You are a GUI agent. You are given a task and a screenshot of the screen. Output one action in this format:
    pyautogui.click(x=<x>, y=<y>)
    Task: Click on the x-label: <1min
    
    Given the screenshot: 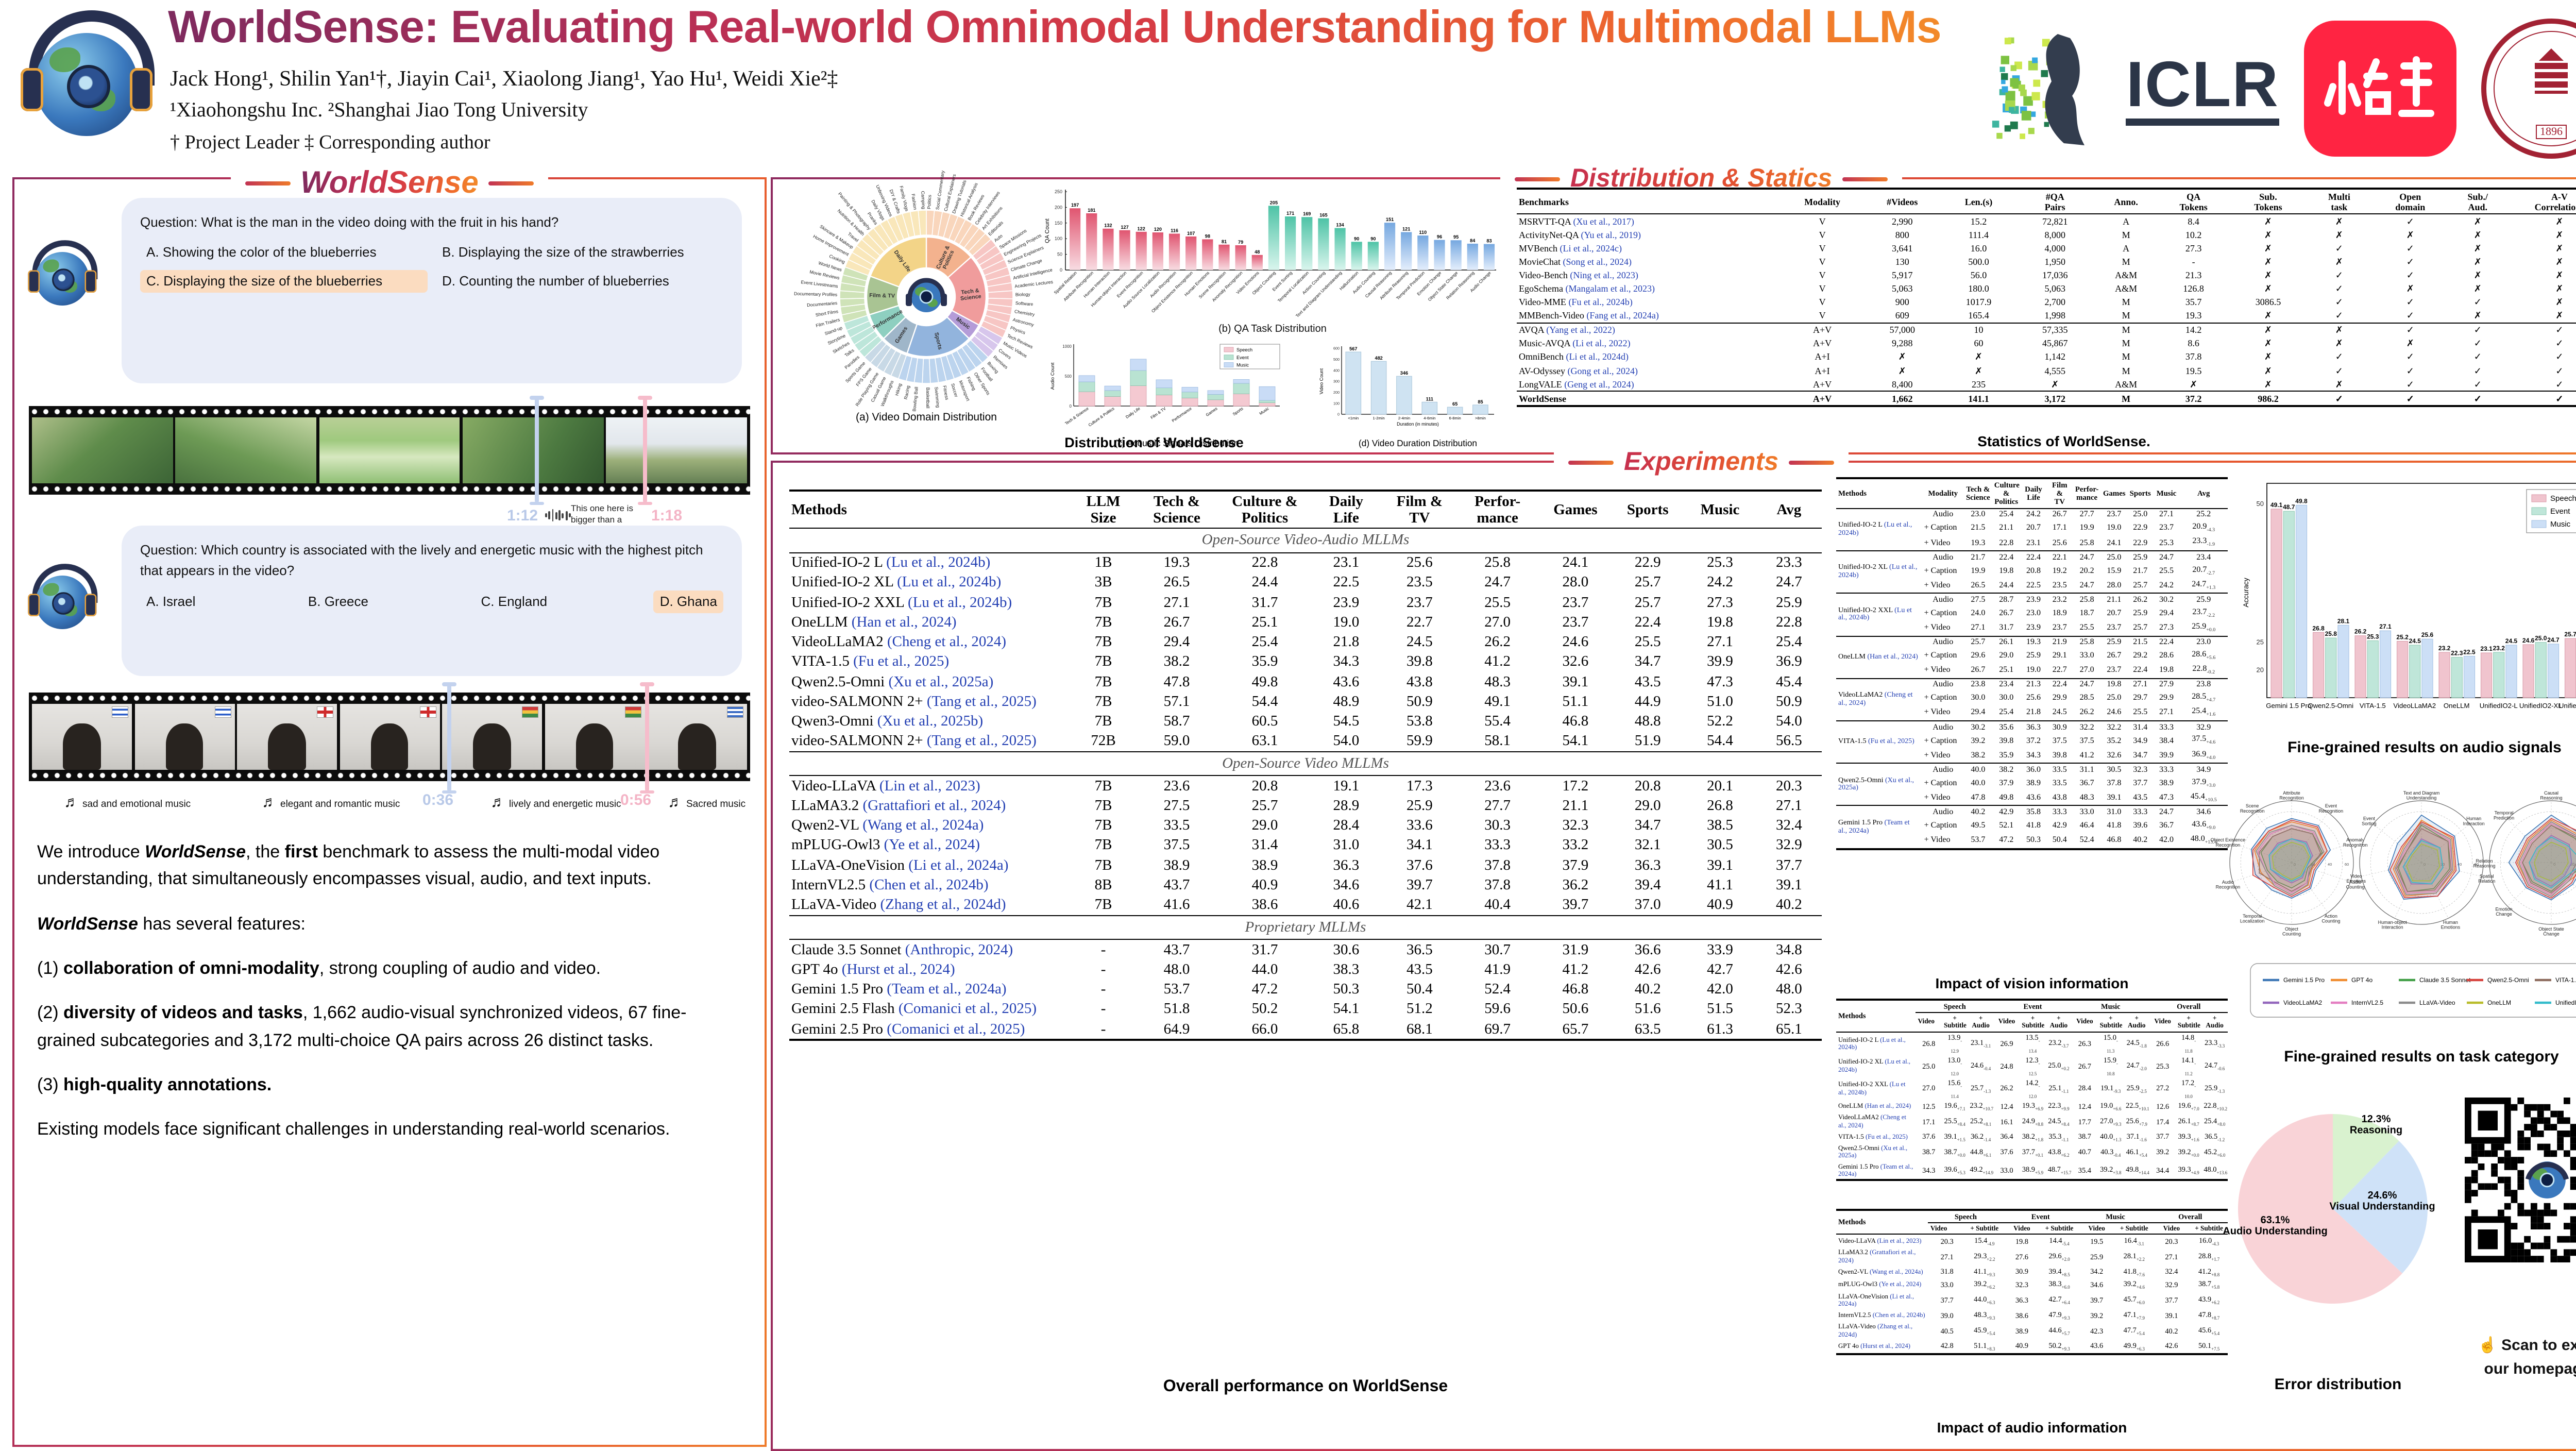 What is the action you would take?
    pyautogui.click(x=1353, y=418)
    